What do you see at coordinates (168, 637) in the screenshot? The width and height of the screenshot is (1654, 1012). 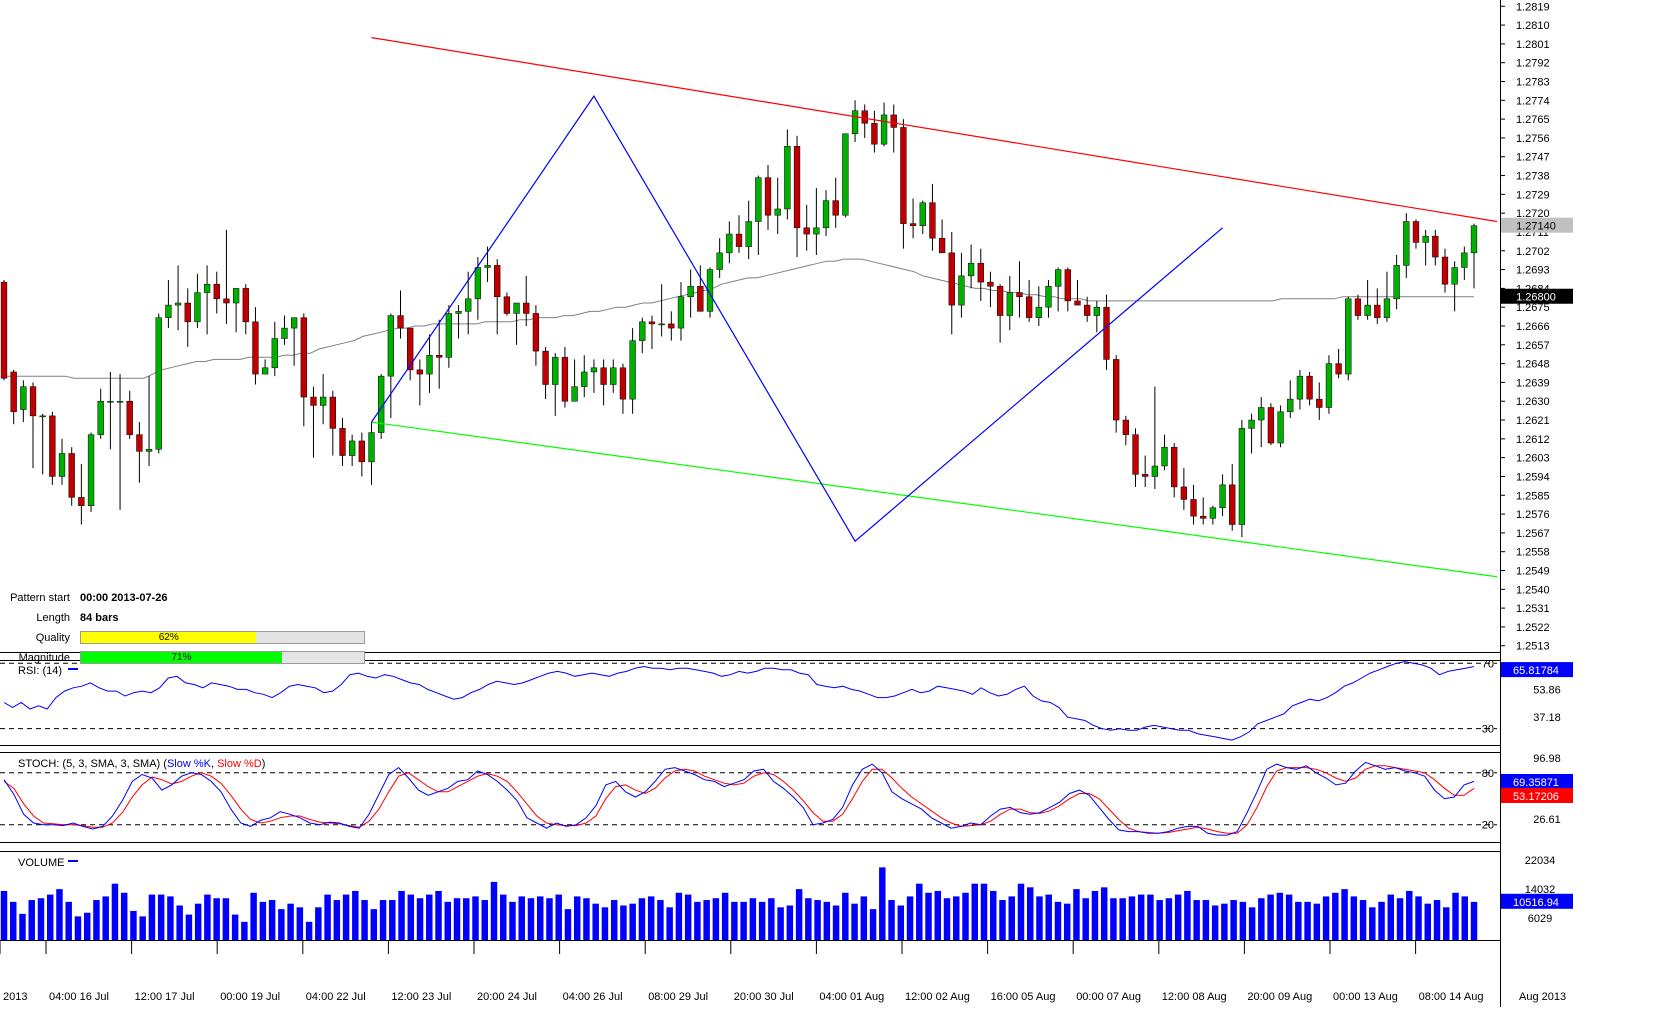 I see `quality-value: 62%` at bounding box center [168, 637].